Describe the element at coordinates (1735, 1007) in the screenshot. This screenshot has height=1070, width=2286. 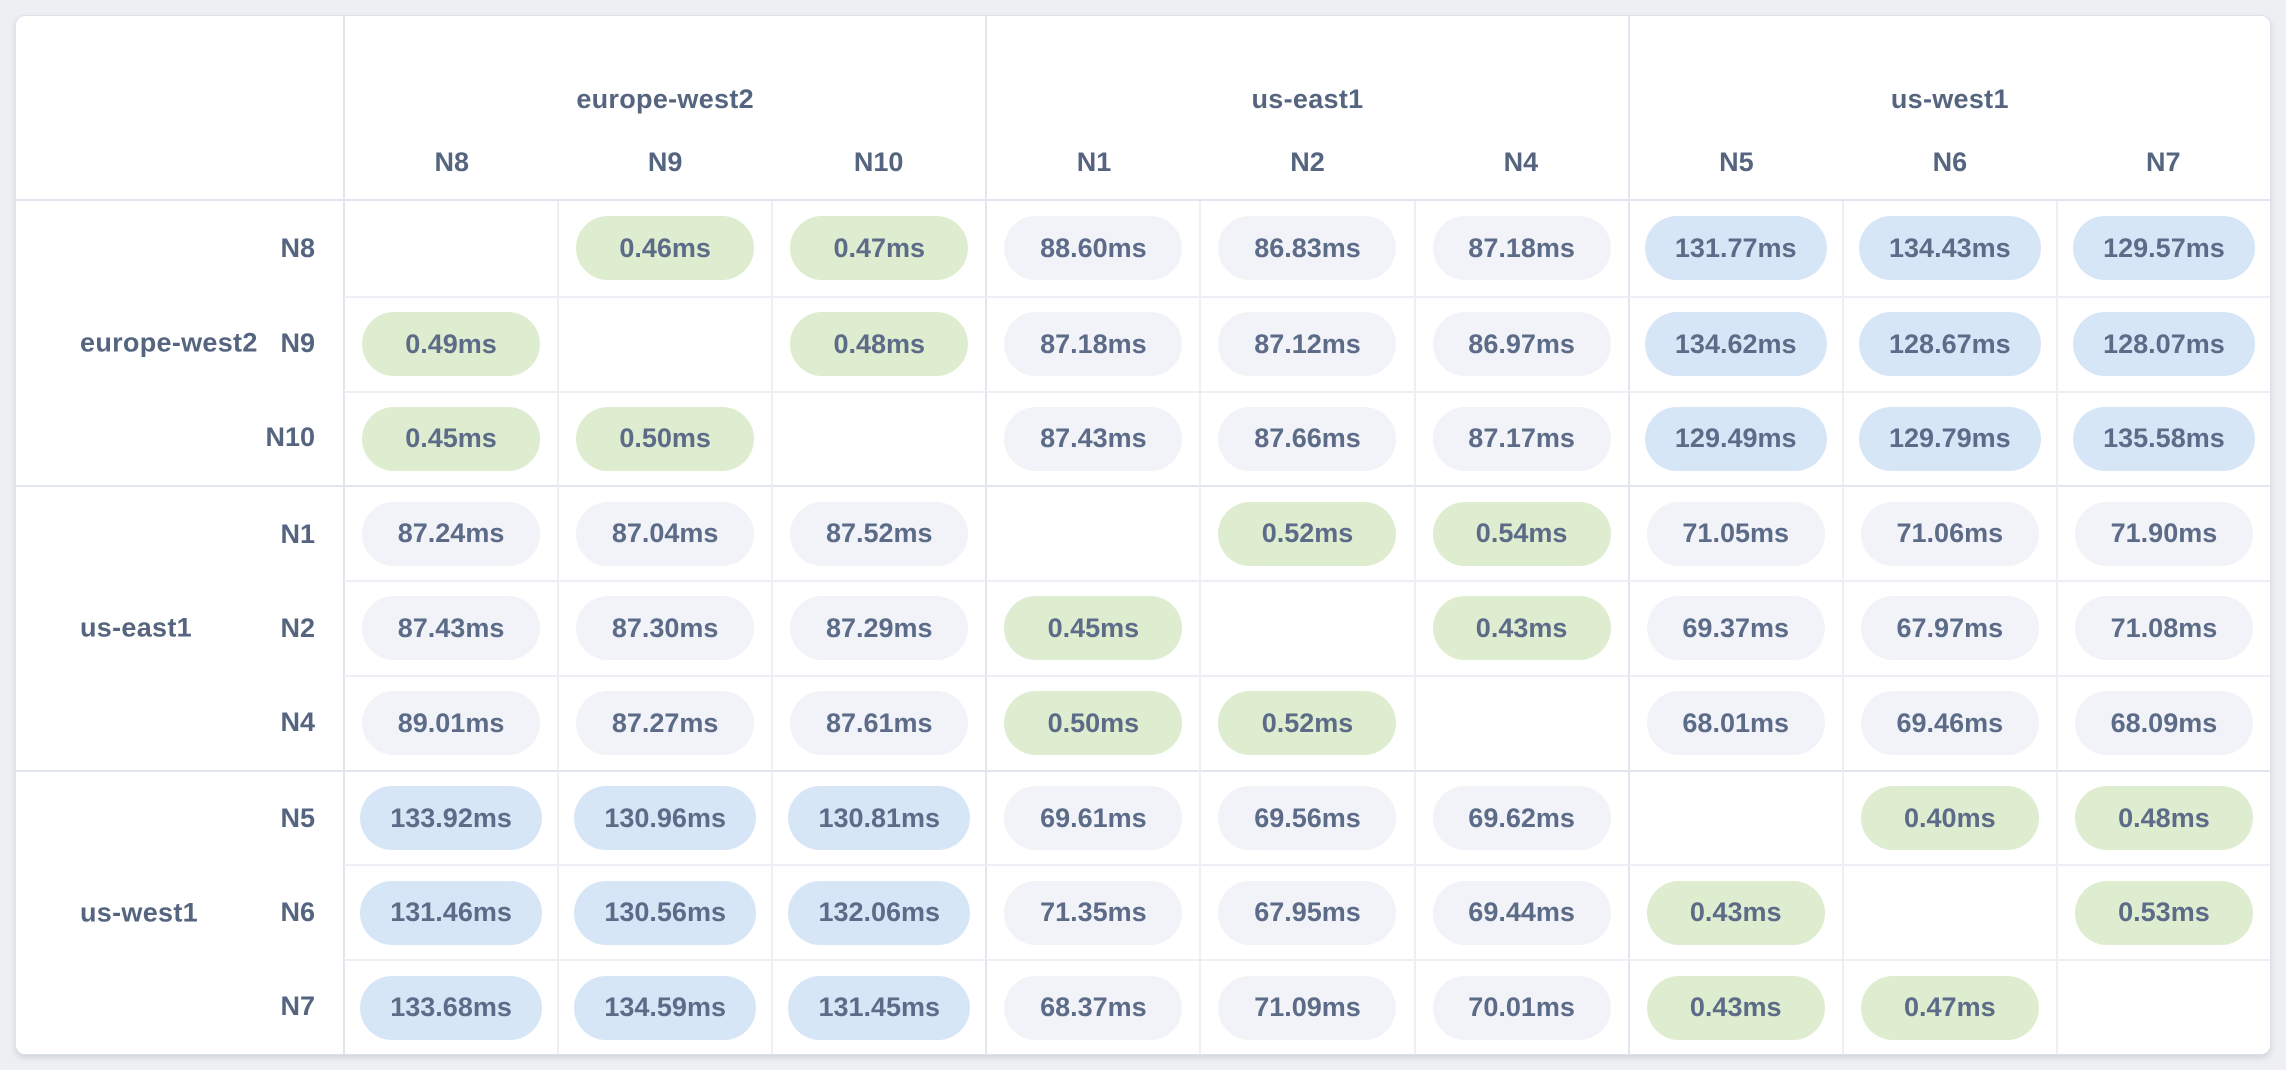
I see `latency-pill-N7-N5: 0.43ms` at that location.